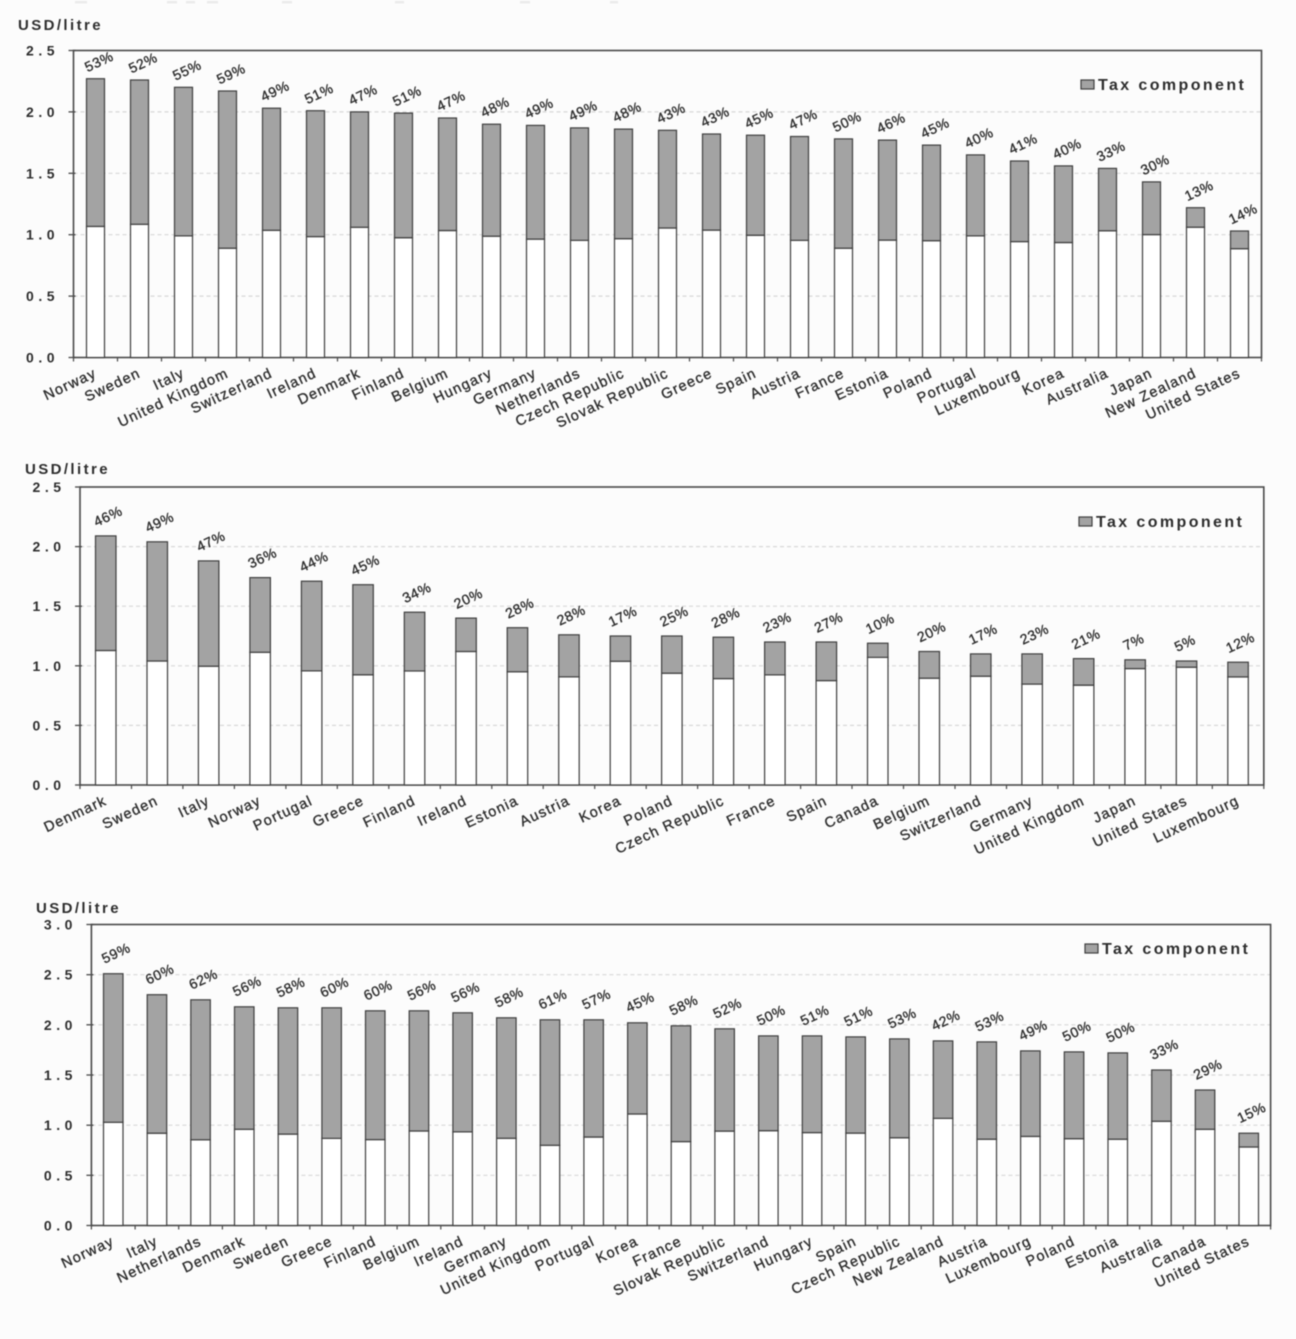 This screenshot has height=1339, width=1296. Describe the element at coordinates (60, 925) in the screenshot. I see `svg-text: 3.0` at that location.